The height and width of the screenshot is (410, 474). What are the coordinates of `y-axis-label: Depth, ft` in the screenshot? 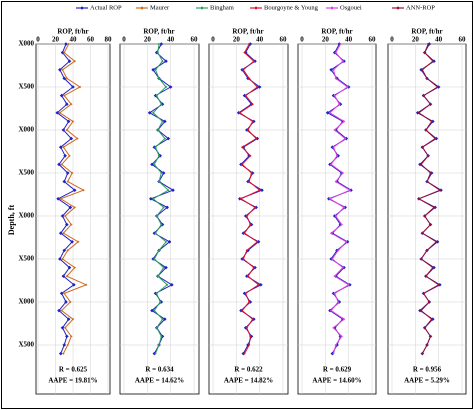 It's located at (11, 220).